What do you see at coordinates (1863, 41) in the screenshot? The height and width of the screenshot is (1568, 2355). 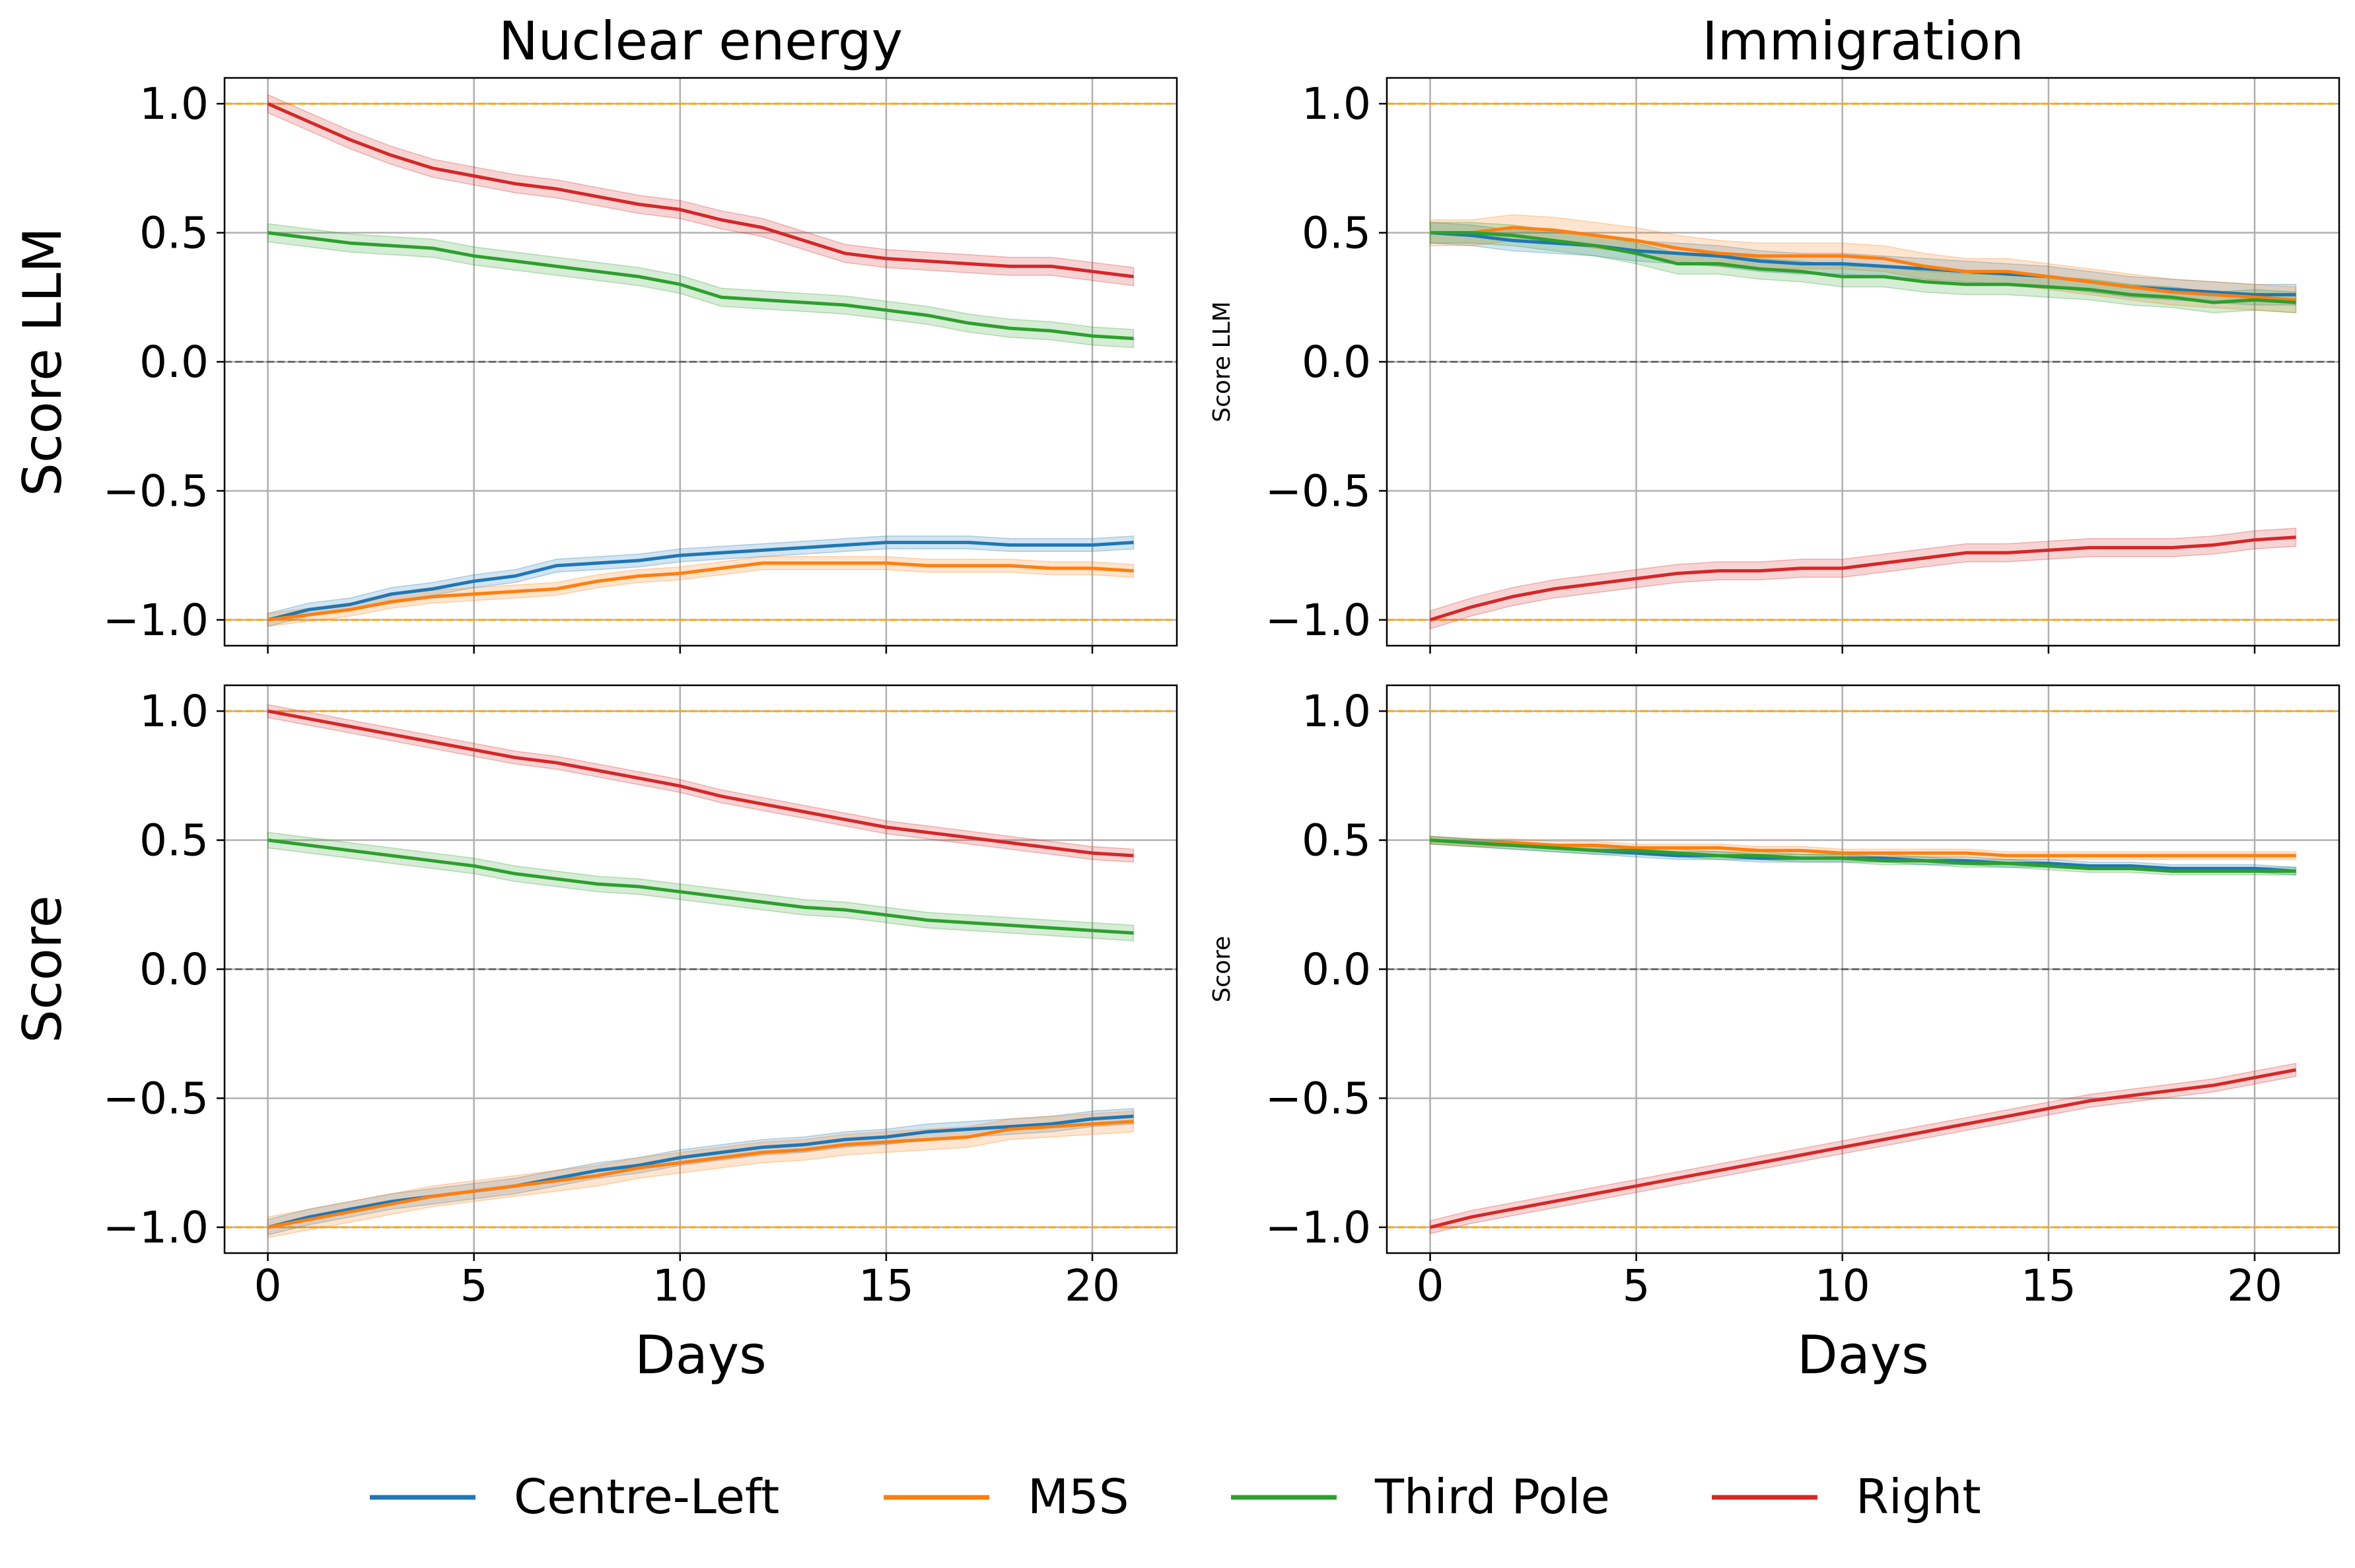 I see `panel-title: Immigration` at bounding box center [1863, 41].